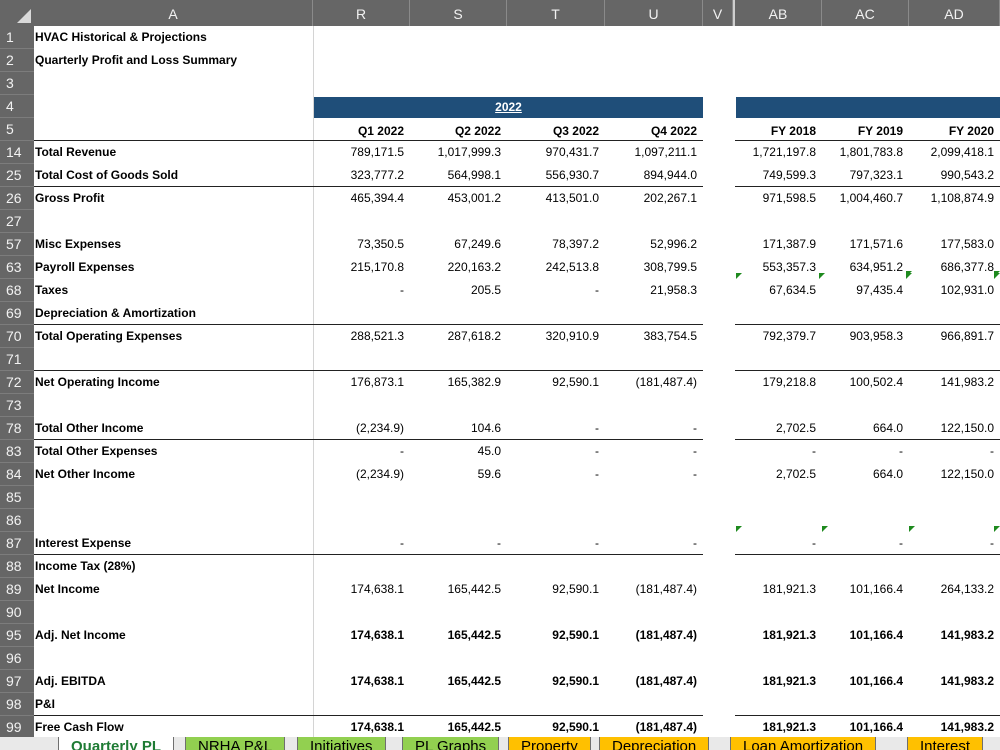  Describe the element at coordinates (17, 635) in the screenshot. I see `row-header-95: 95` at that location.